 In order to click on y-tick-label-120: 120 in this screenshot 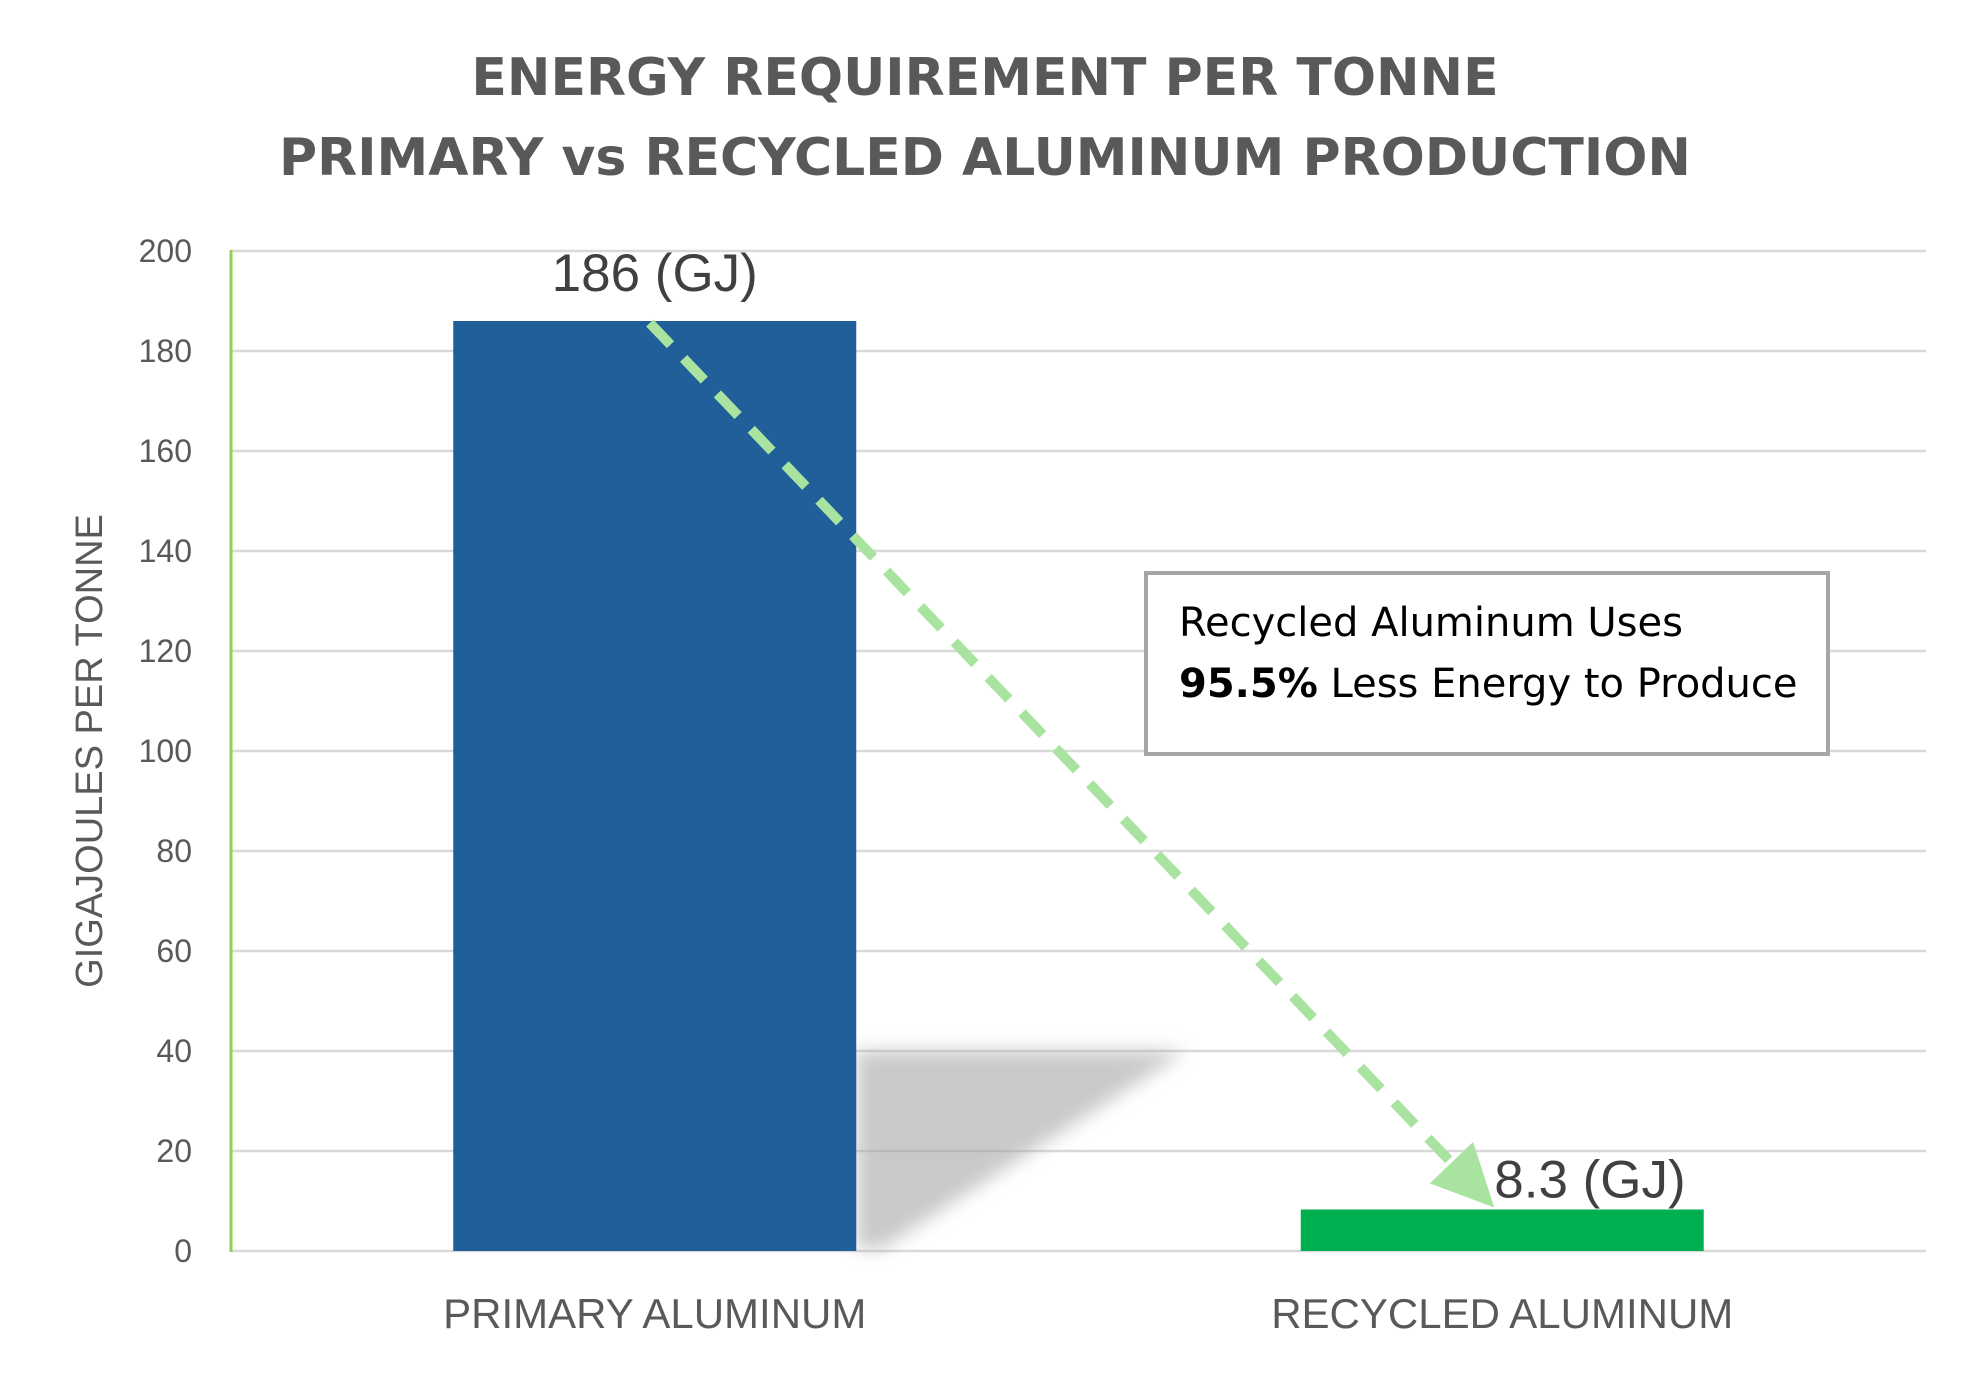, I will do `click(165, 651)`.